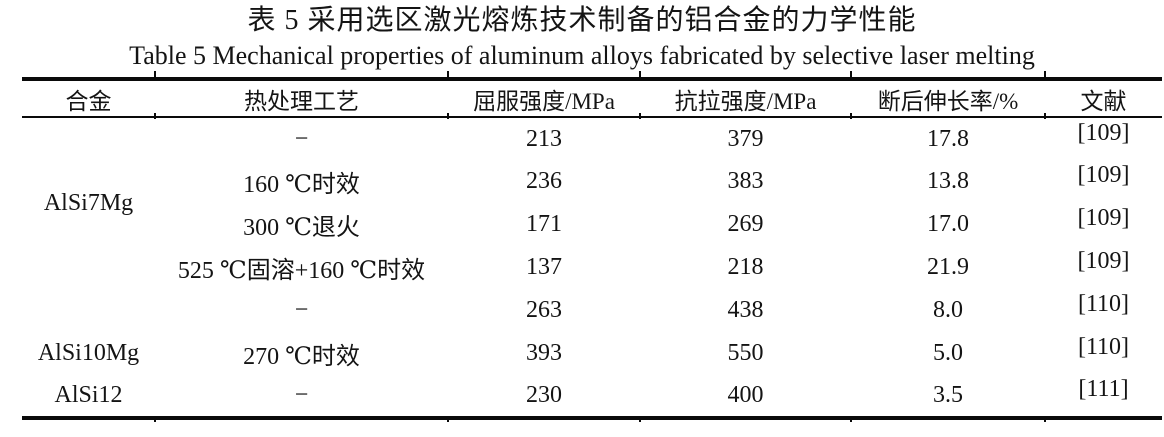  What do you see at coordinates (544, 98) in the screenshot?
I see `col-header-yield-strength: 屈服强度/MPa` at bounding box center [544, 98].